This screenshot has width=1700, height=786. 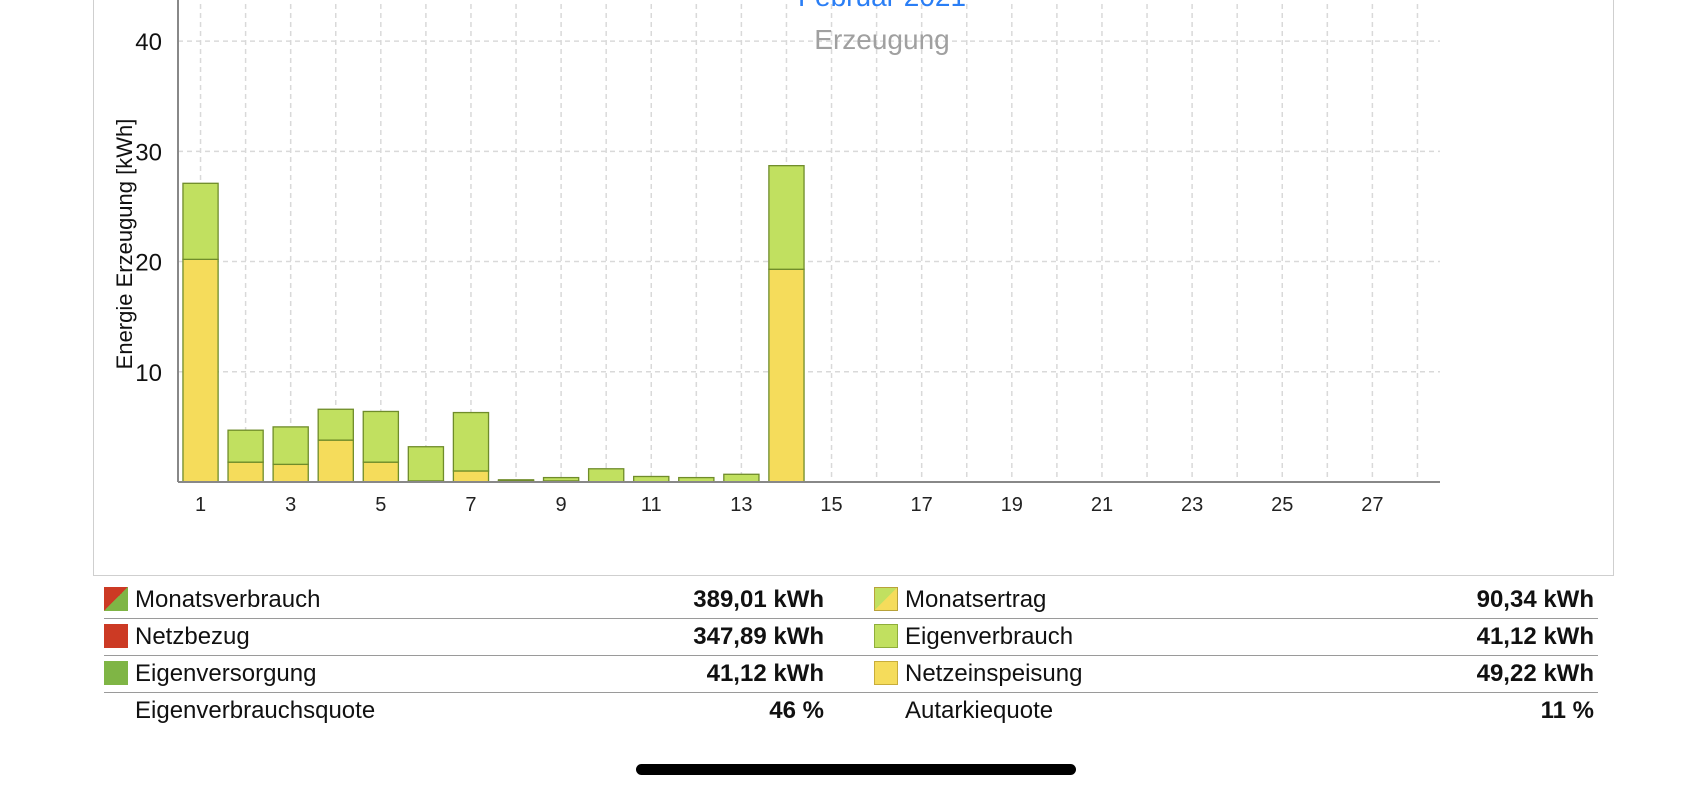 I want to click on chart-title: Februar 2021, so click(x=882, y=6).